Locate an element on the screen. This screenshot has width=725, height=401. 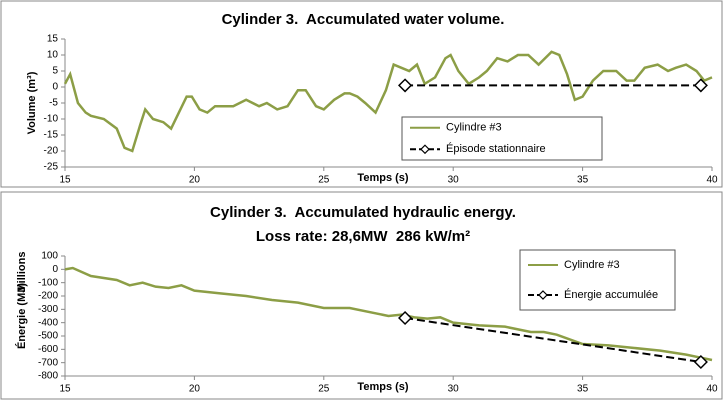
y-tick-label: -600 is located at coordinates (48, 349).